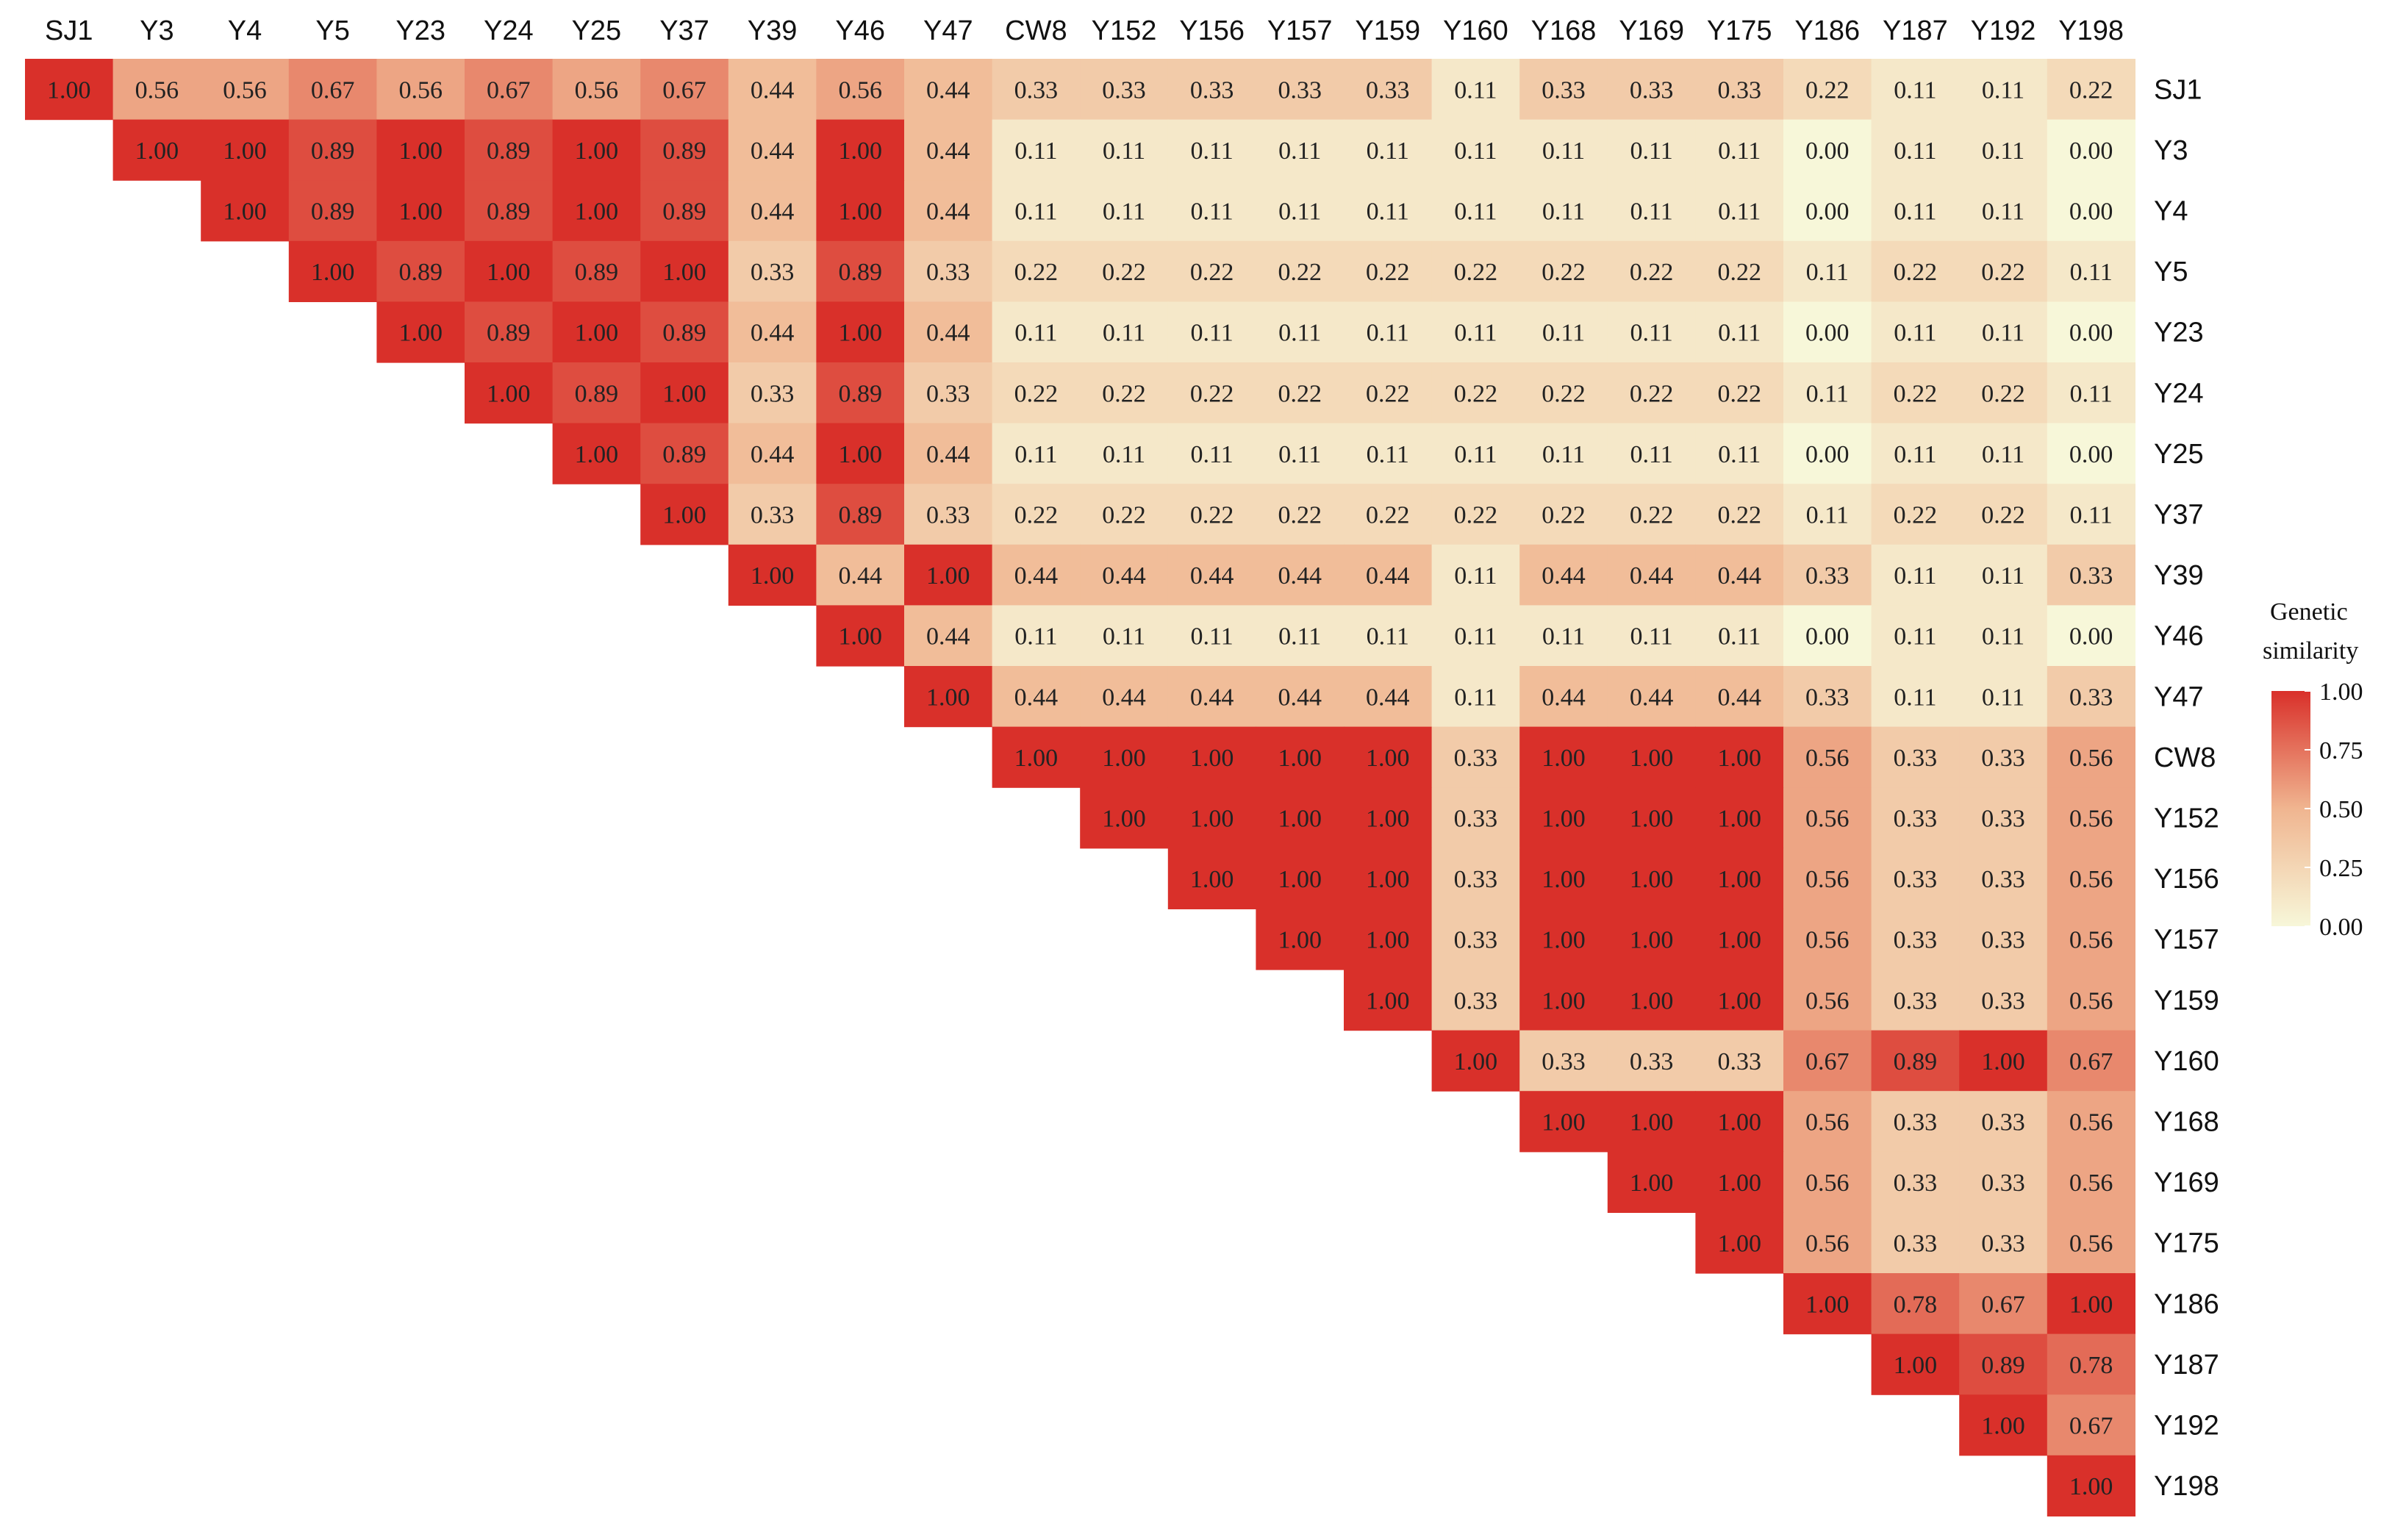  I want to click on cell-value-y5-y168: 0.22, so click(1564, 272).